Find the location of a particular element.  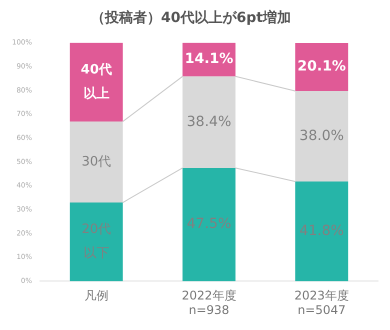

data-label: 47.5% is located at coordinates (209, 224).